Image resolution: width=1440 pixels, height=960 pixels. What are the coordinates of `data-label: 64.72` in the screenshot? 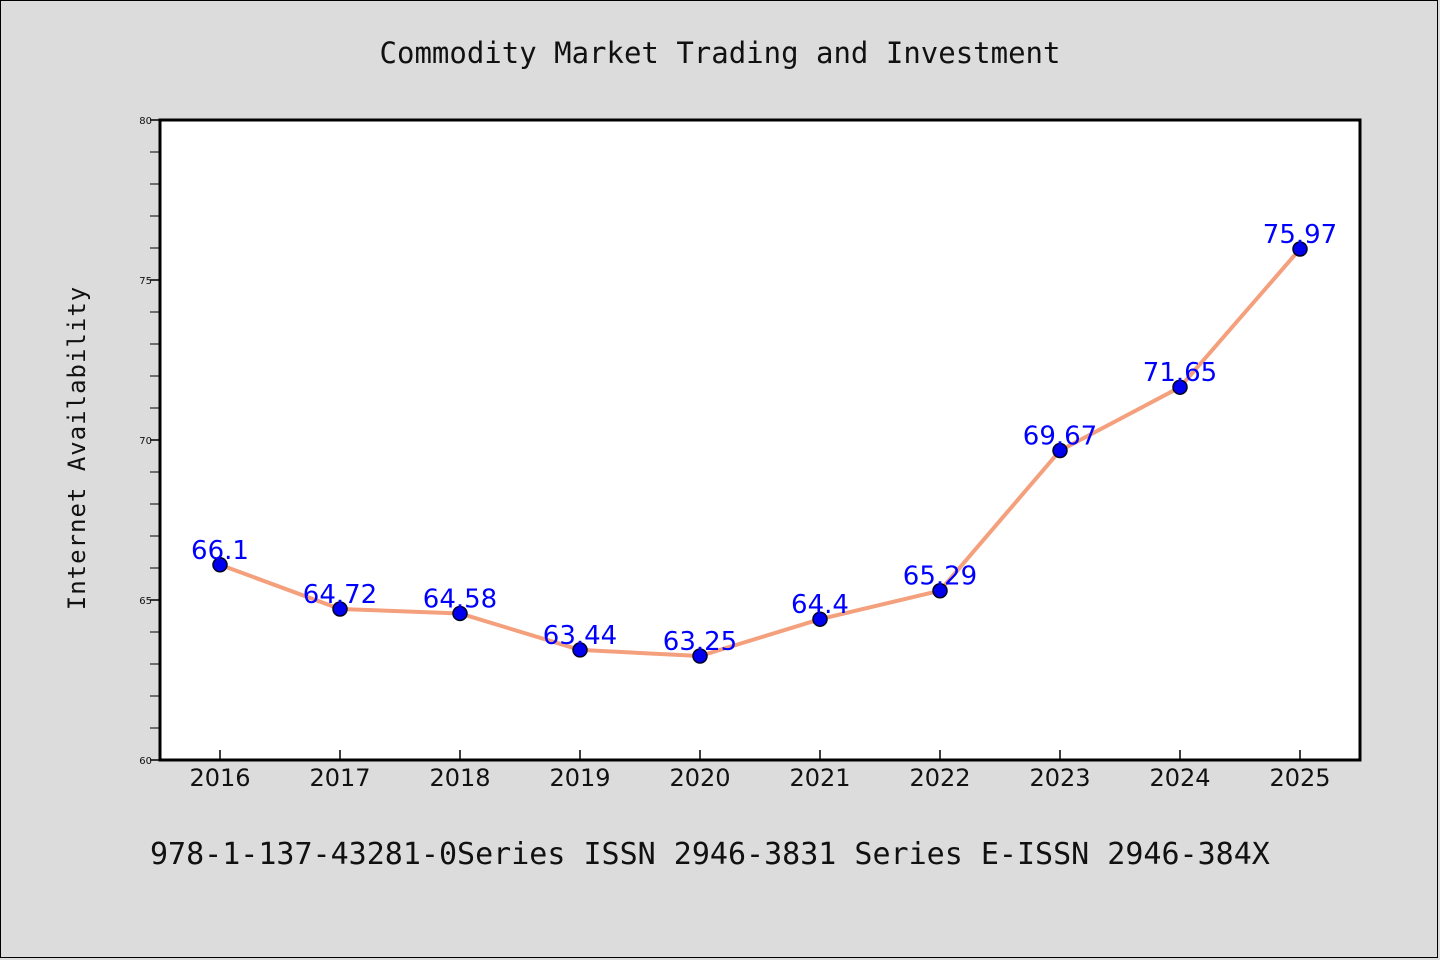 It's located at (340, 595).